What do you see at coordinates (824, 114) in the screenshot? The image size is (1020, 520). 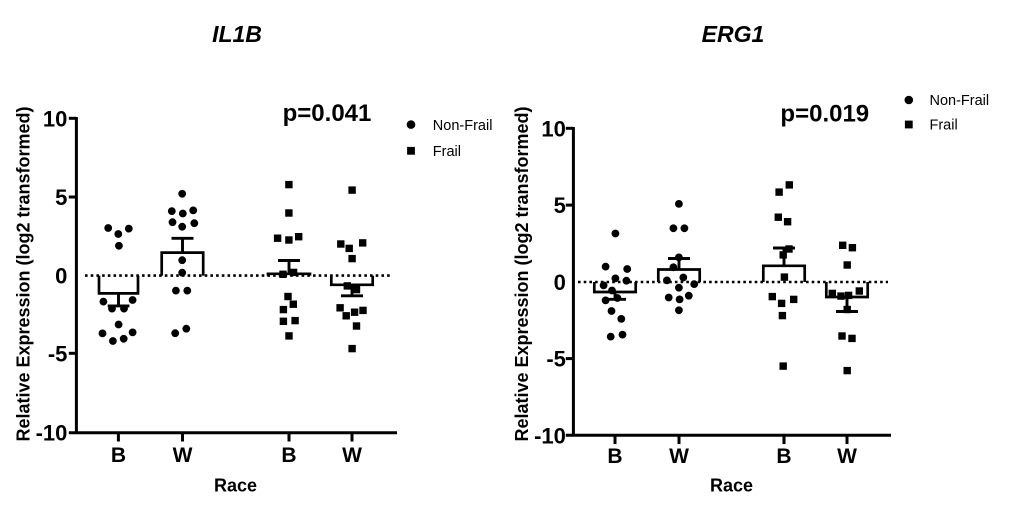 I see `svg-text: p=0.019` at bounding box center [824, 114].